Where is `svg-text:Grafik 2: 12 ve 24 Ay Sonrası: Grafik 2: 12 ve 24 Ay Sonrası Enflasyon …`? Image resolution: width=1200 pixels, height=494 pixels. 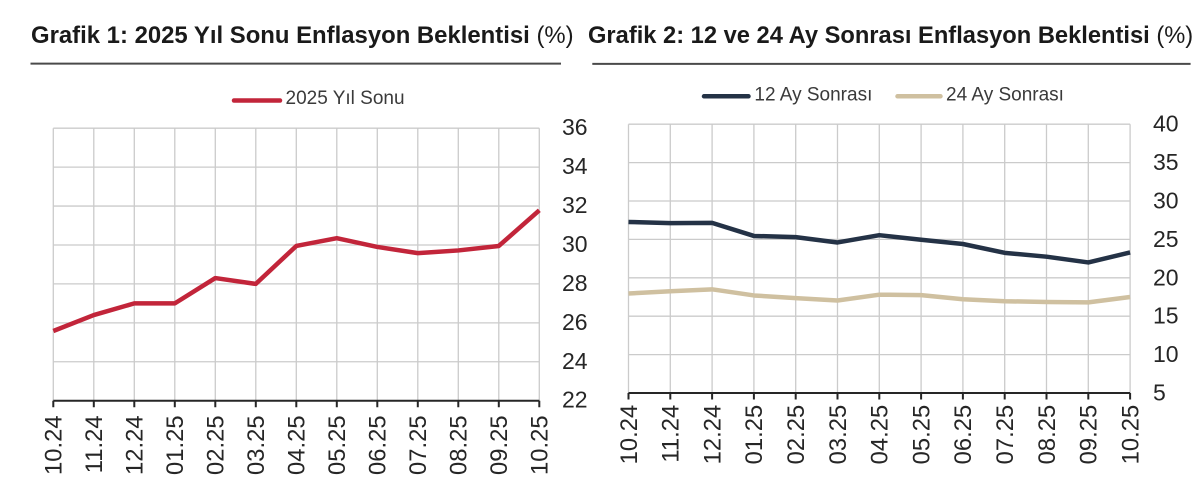
svg-text:Grafik 2: 12 ve 24 Ay Sonrası: Grafik 2: 12 ve 24 Ay Sonrası Enflasyon … is located at coordinates (890, 36).